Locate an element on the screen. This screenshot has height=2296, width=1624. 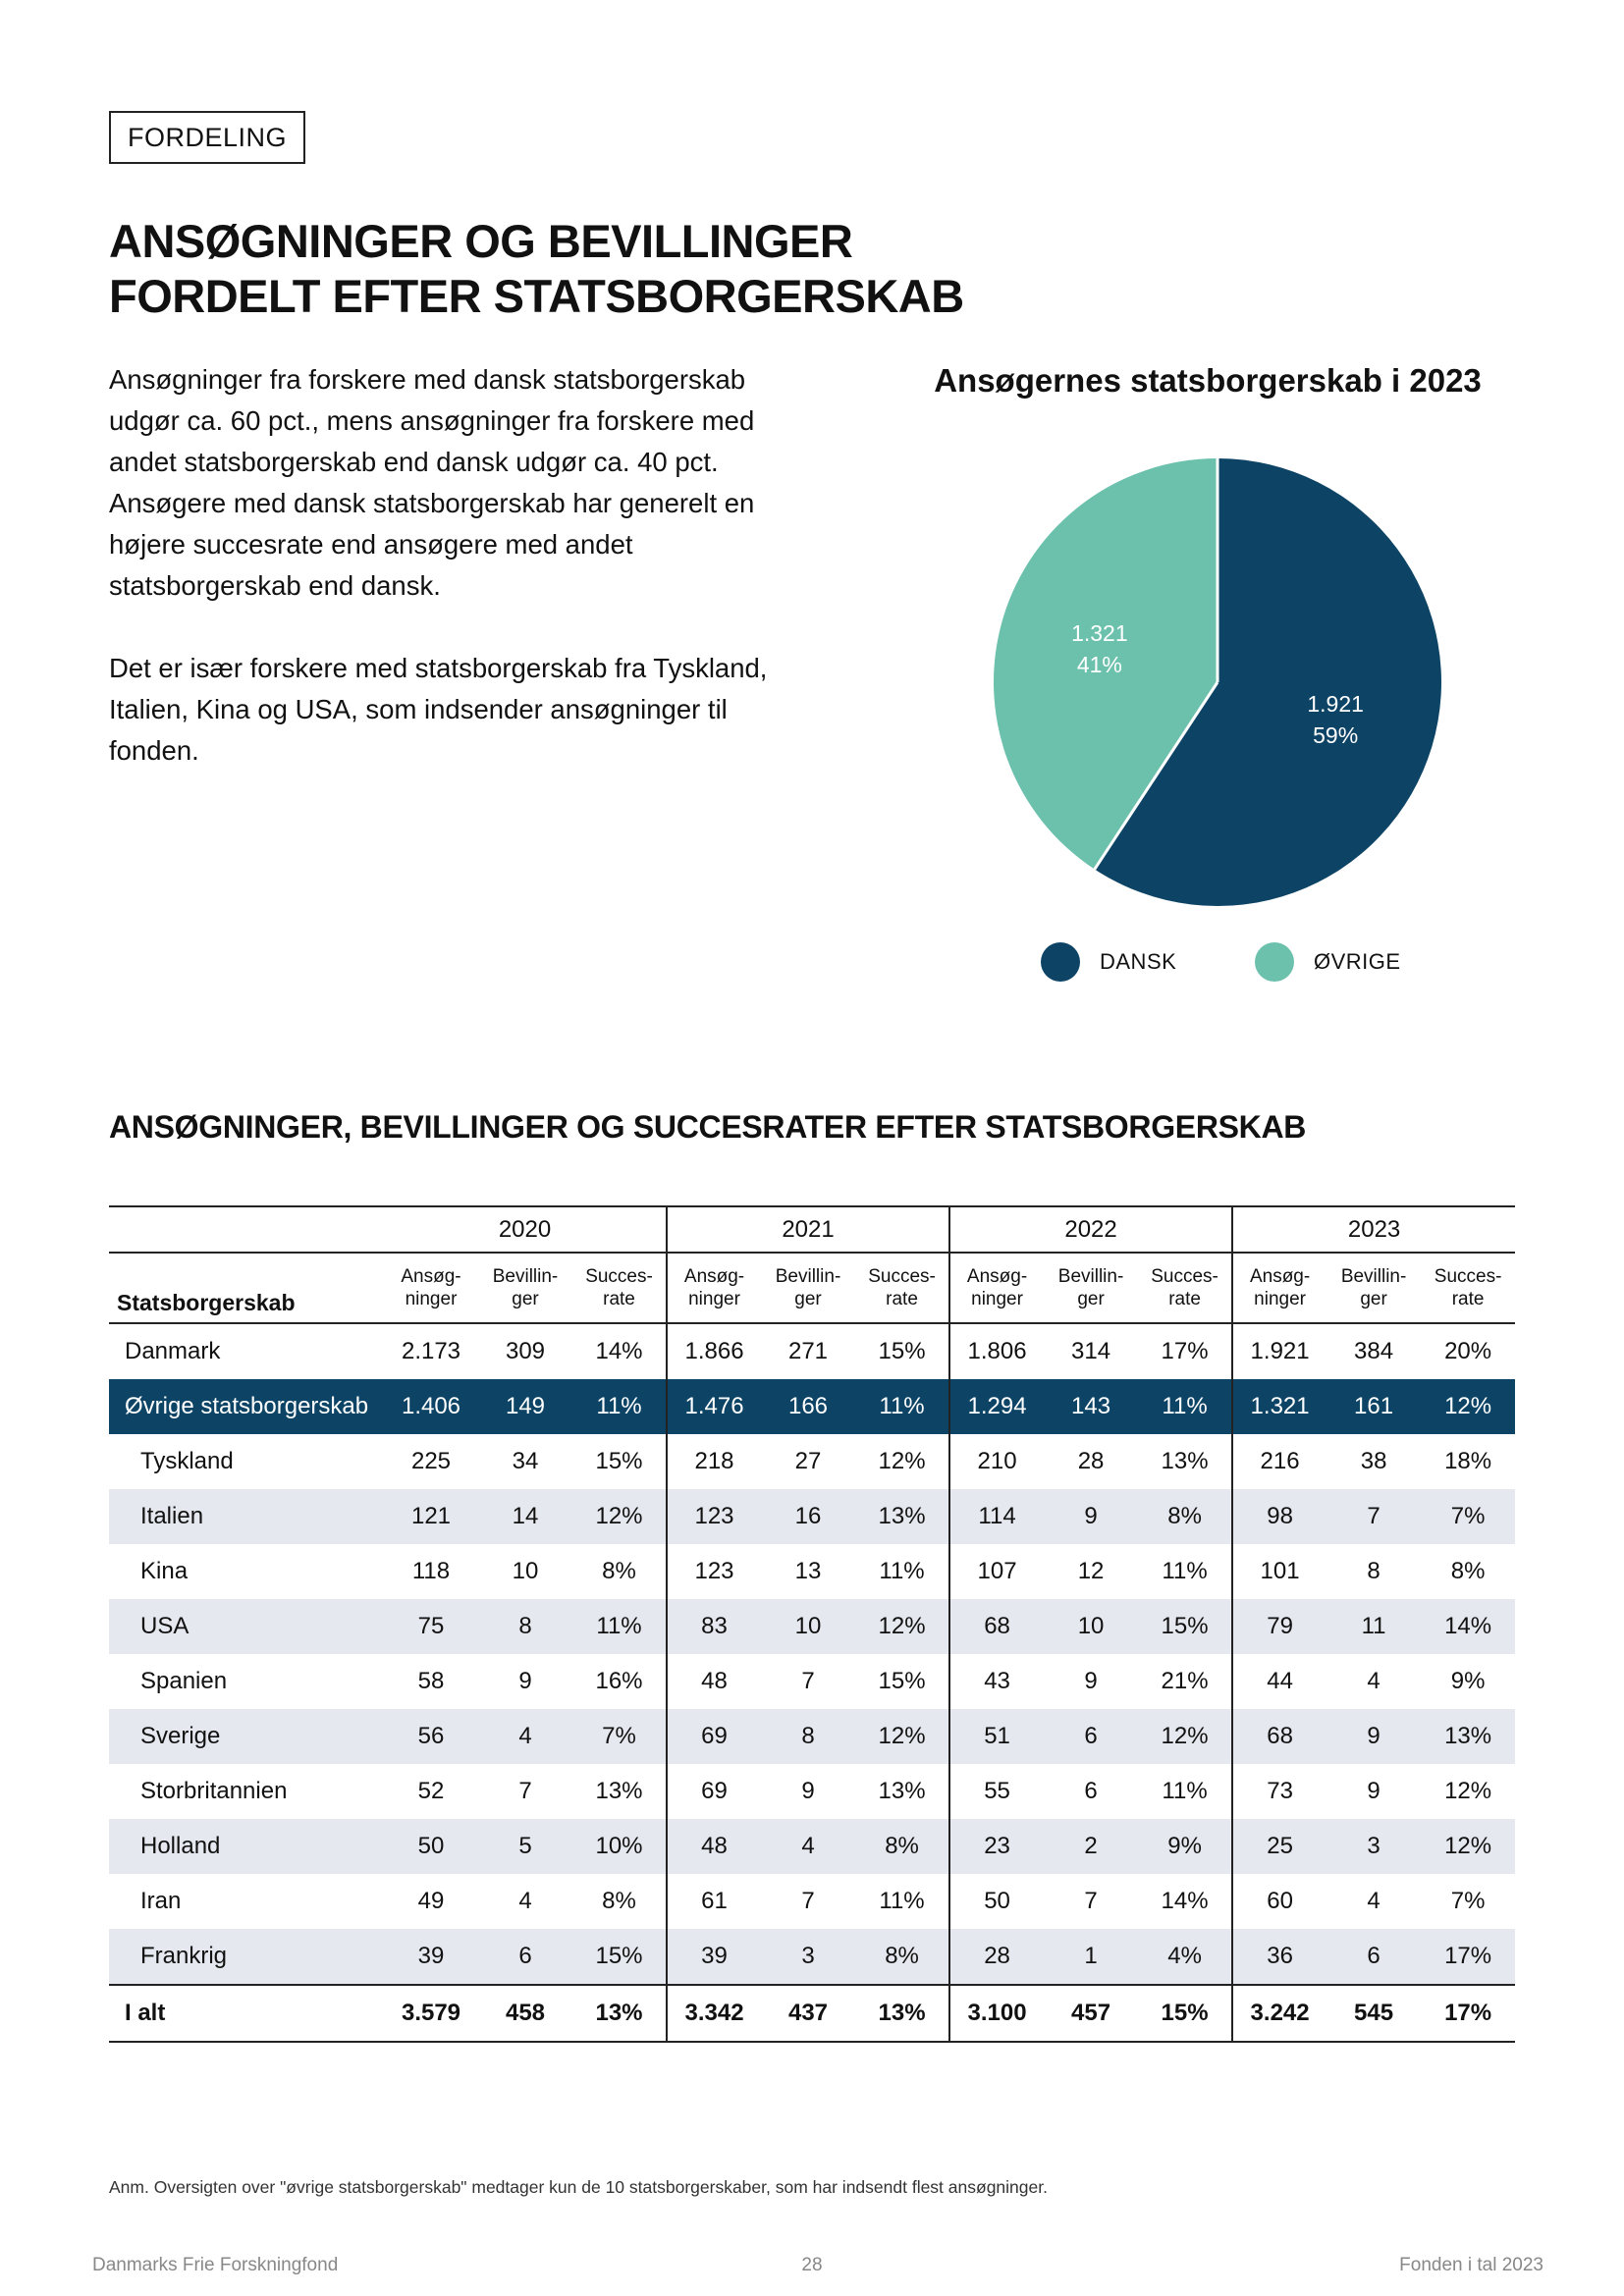
table-column-header-line: rate is located at coordinates (1468, 1299).